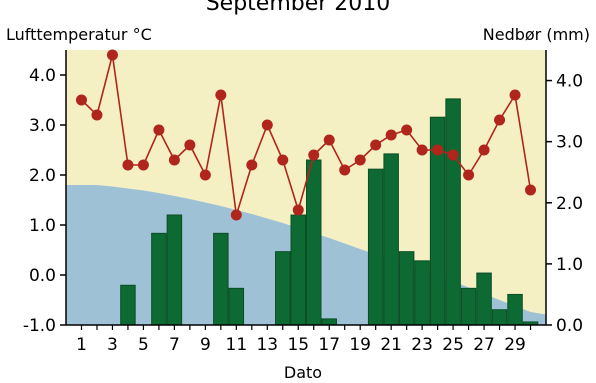  What do you see at coordinates (298, 345) in the screenshot?
I see `x-tick-label: 15` at bounding box center [298, 345].